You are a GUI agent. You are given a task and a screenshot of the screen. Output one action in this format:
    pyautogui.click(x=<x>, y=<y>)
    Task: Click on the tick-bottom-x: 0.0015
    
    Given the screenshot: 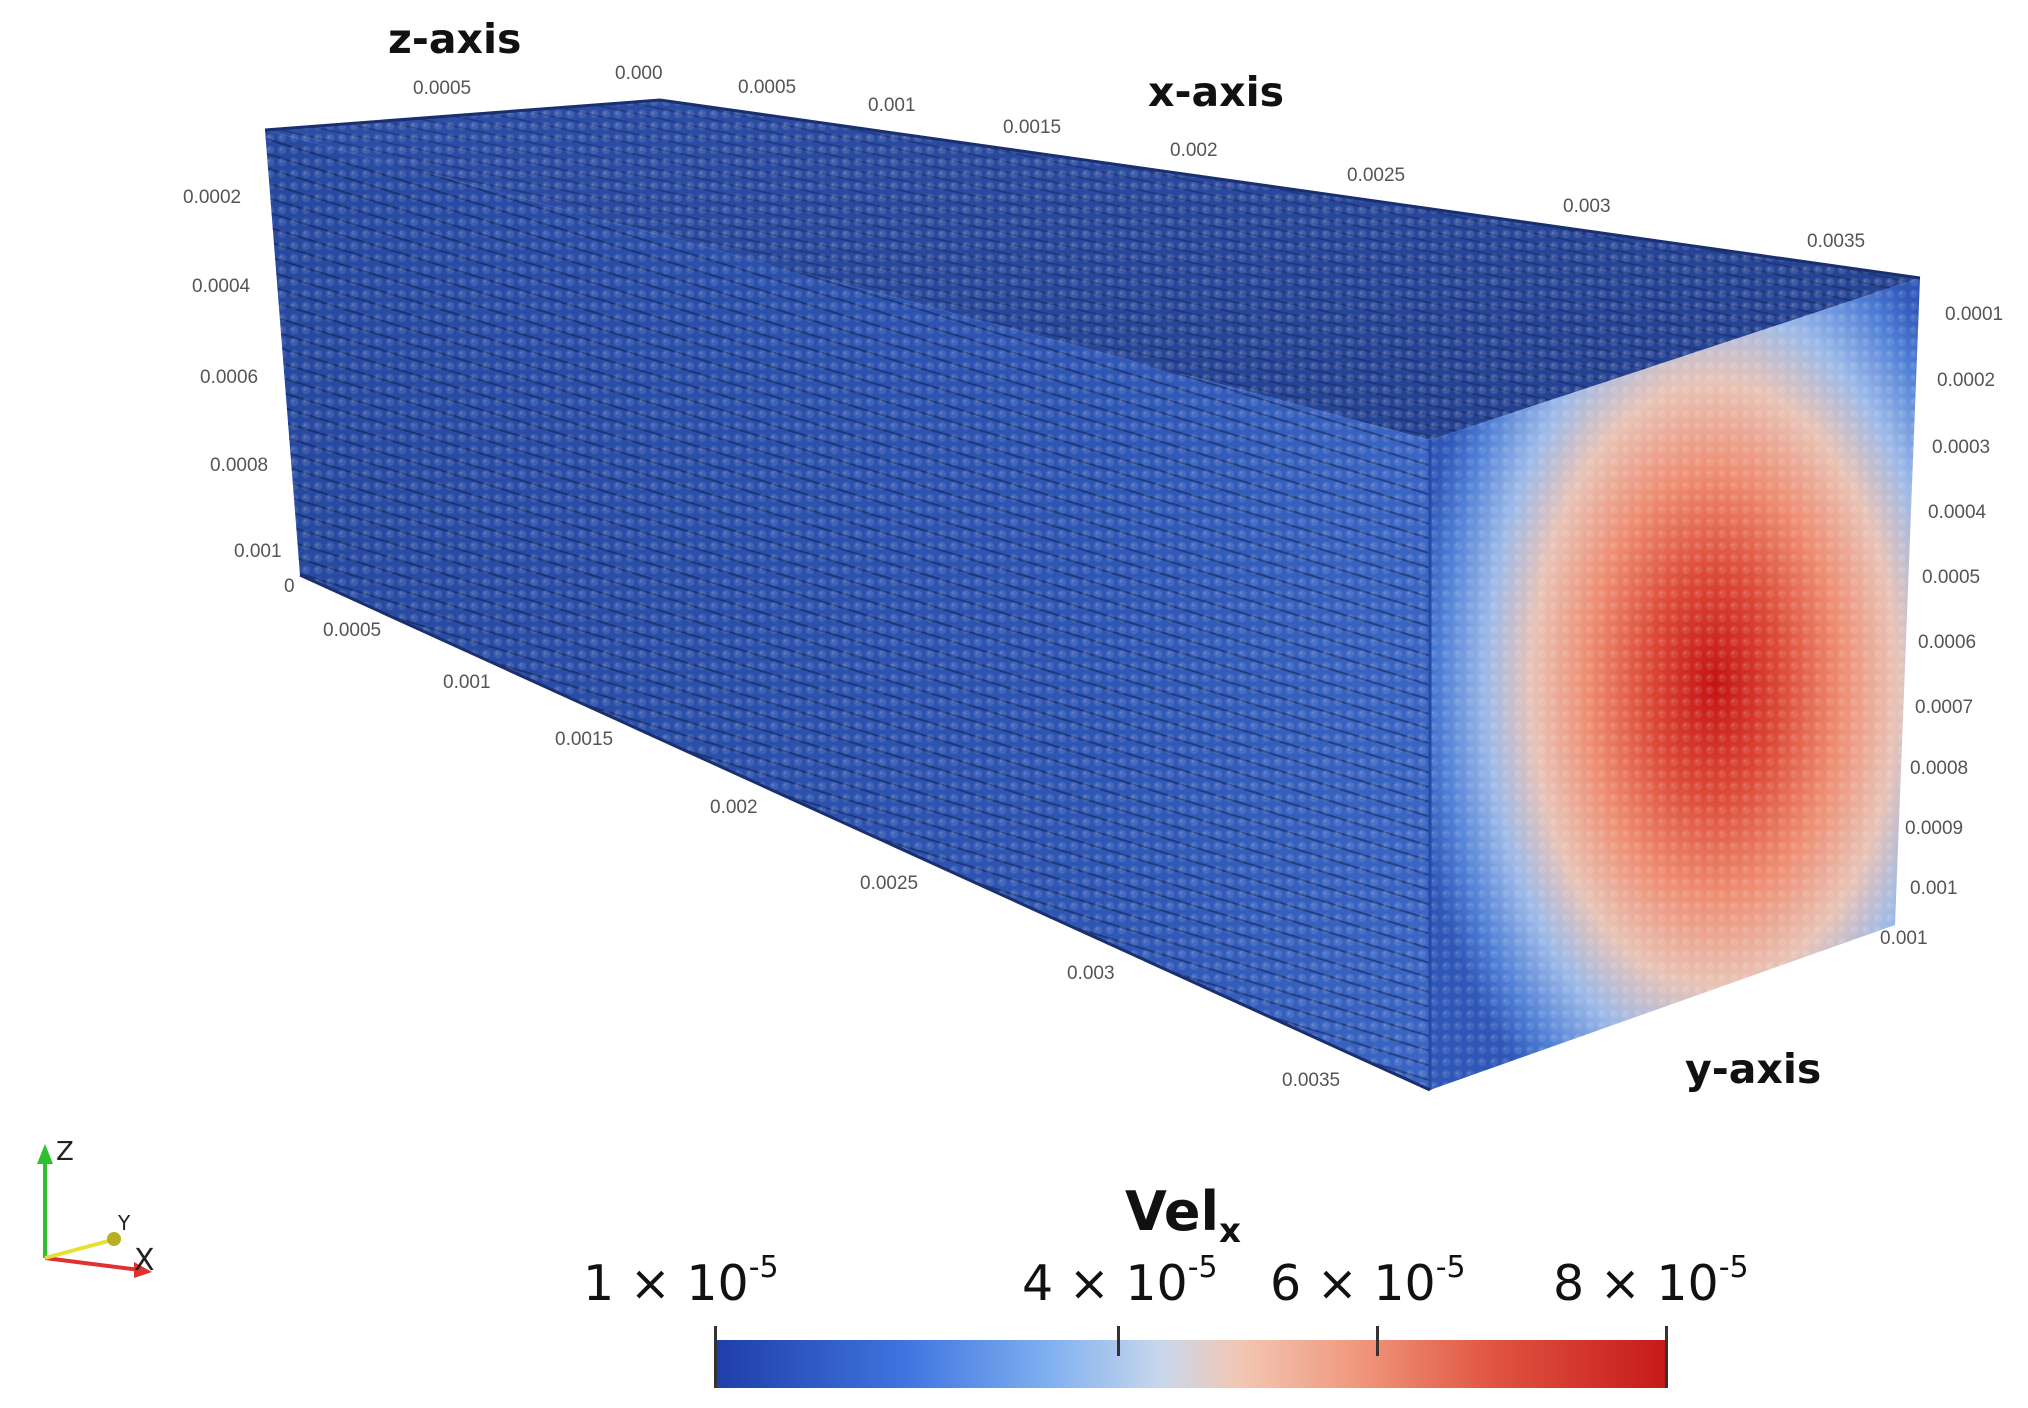 What is the action you would take?
    pyautogui.click(x=584, y=739)
    